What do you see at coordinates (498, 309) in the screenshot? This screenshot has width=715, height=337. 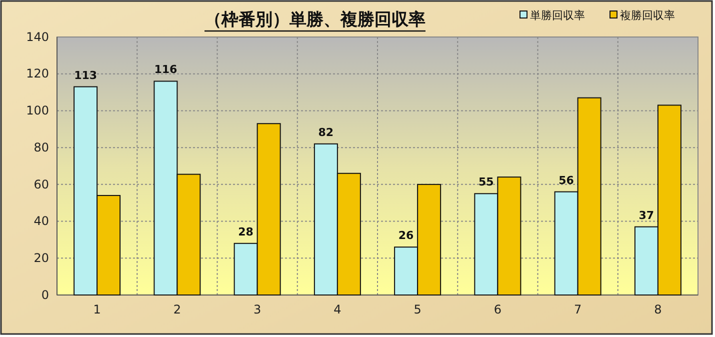 I see `x-tick-label: 6` at bounding box center [498, 309].